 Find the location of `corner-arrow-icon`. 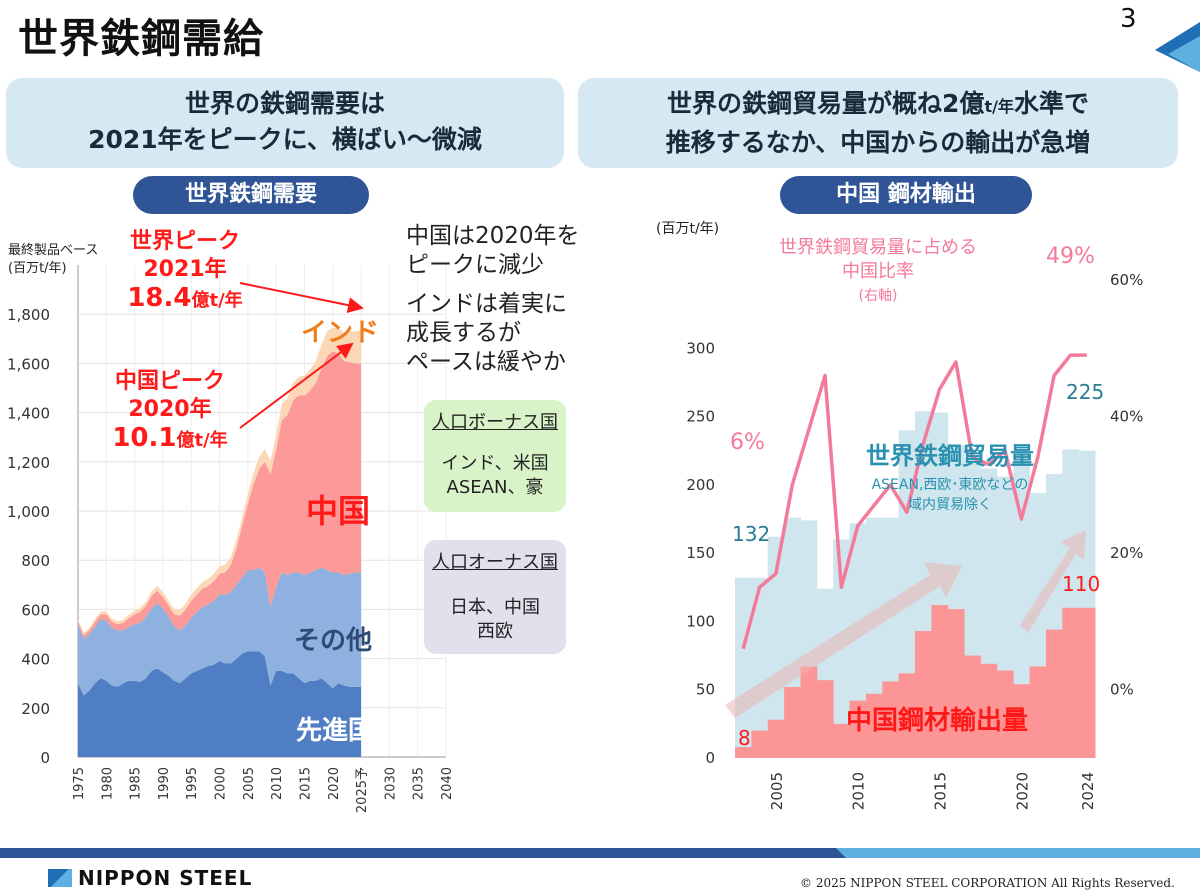

corner-arrow-icon is located at coordinates (1177, 47).